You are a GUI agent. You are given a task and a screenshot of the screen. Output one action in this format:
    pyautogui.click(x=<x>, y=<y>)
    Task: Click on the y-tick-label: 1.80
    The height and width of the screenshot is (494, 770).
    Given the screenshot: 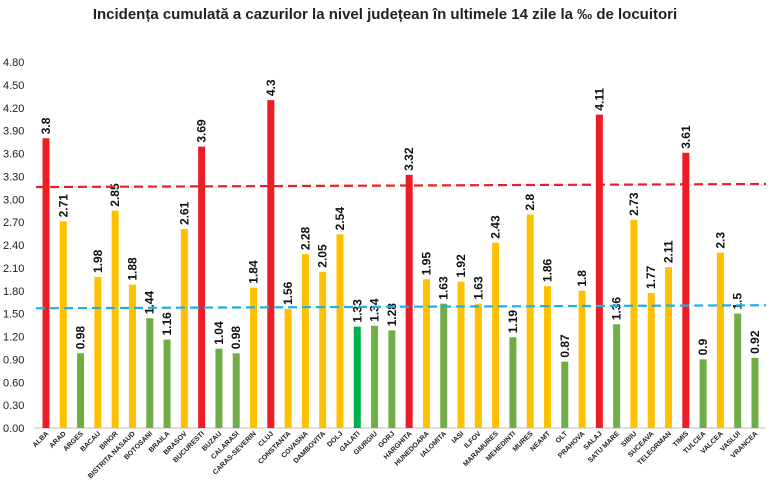 What is the action you would take?
    pyautogui.click(x=13, y=292)
    